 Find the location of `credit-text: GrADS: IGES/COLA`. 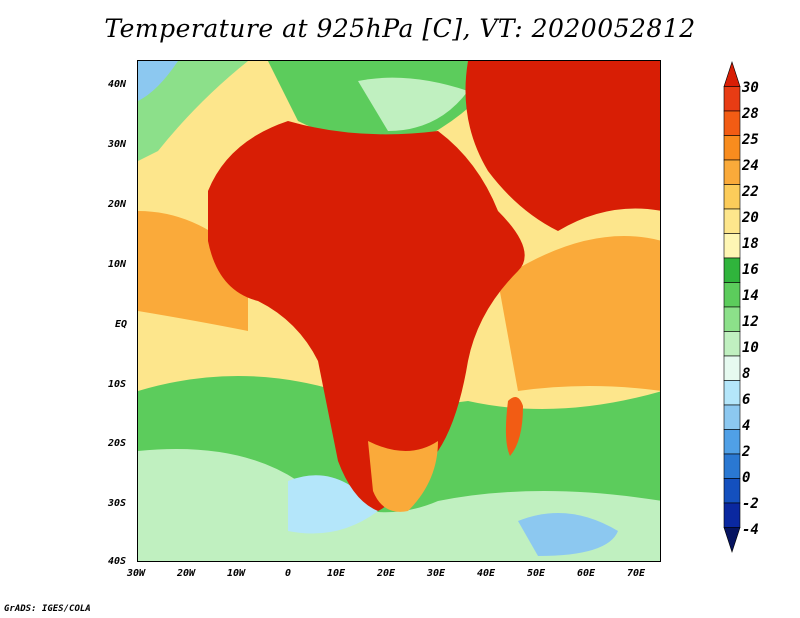

credit-text: GrADS: IGES/COLA is located at coordinates (47, 609).